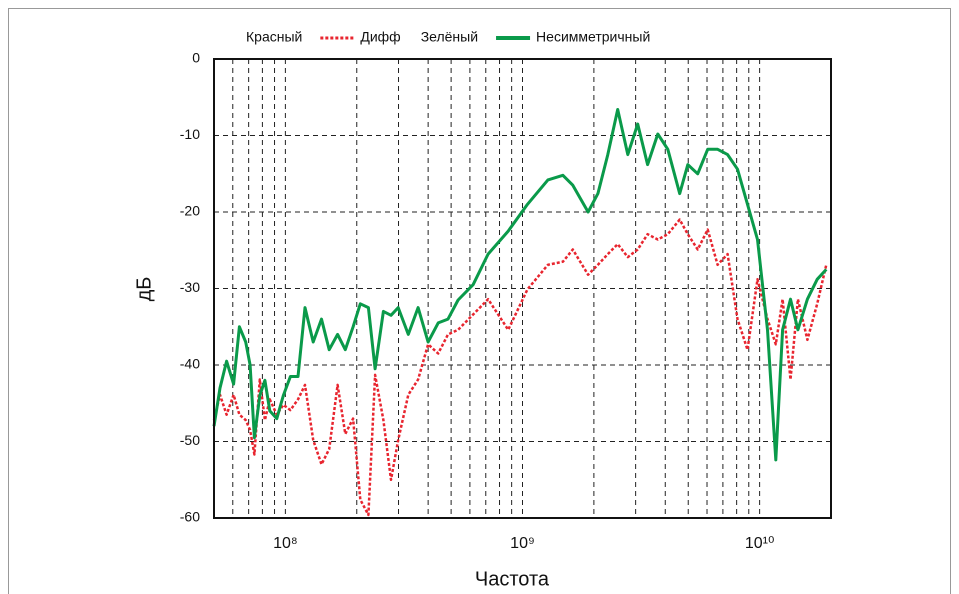 This screenshot has height=594, width=959. I want to click on x-tick-label: 10⁸, so click(285, 543).